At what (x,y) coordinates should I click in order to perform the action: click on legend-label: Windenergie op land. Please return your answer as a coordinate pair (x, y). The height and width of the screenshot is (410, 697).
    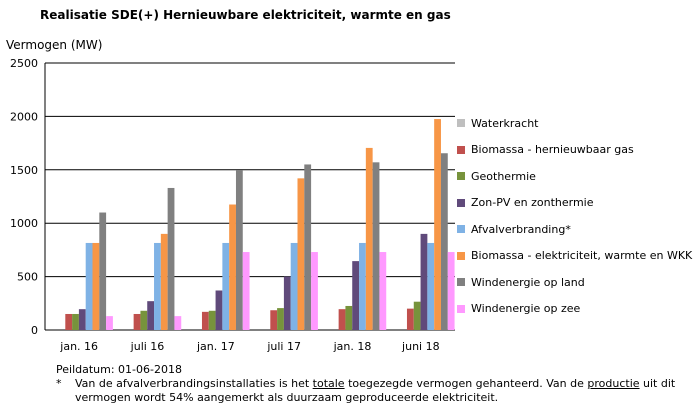
    Looking at the image, I should click on (528, 282).